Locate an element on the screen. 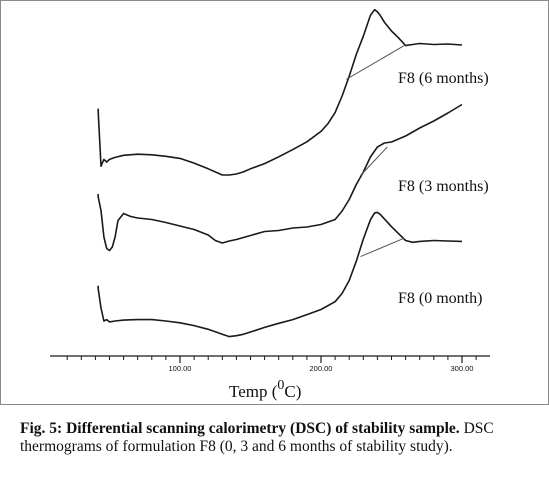 The height and width of the screenshot is (485, 549). x-axis-title: Temp (0C) is located at coordinates (265, 389).